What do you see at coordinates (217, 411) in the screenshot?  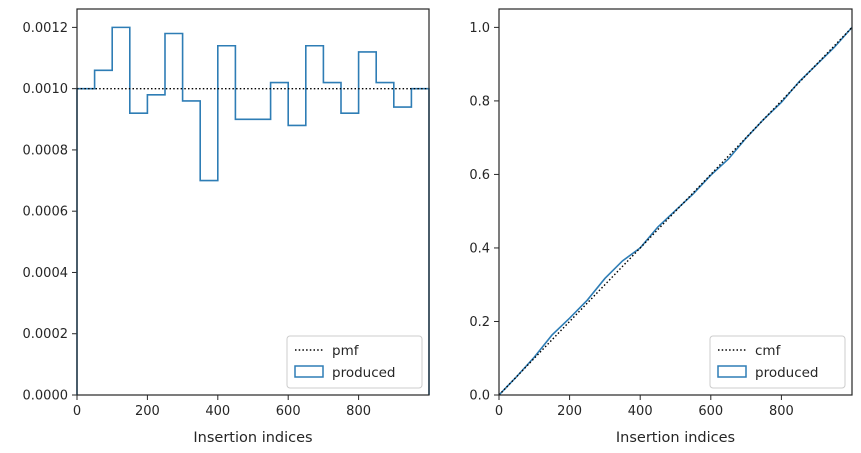 I see `pmf-chart-x-tick-label: 400` at bounding box center [217, 411].